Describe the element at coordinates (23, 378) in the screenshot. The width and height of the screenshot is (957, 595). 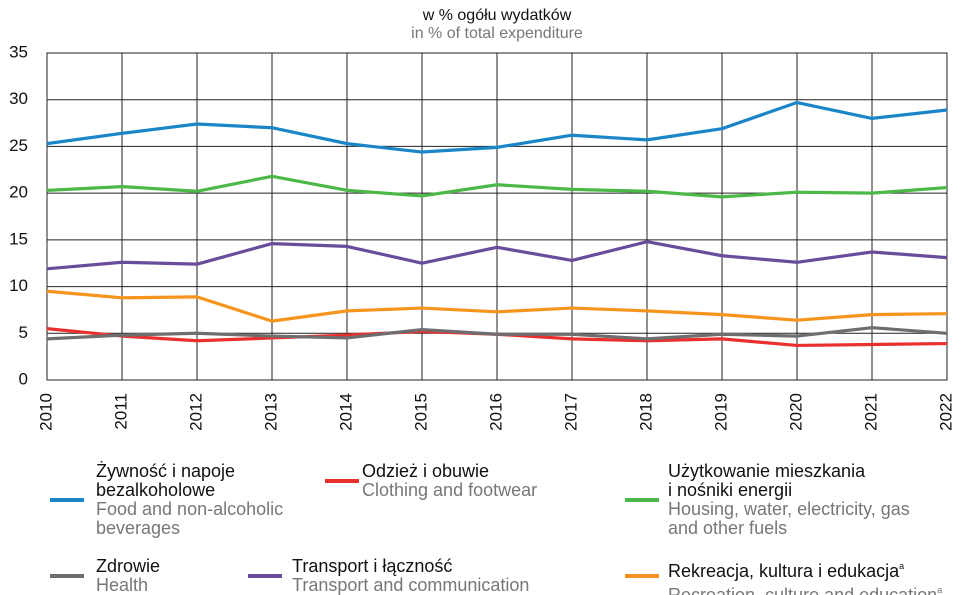
I see `y-tick-label: 0` at that location.